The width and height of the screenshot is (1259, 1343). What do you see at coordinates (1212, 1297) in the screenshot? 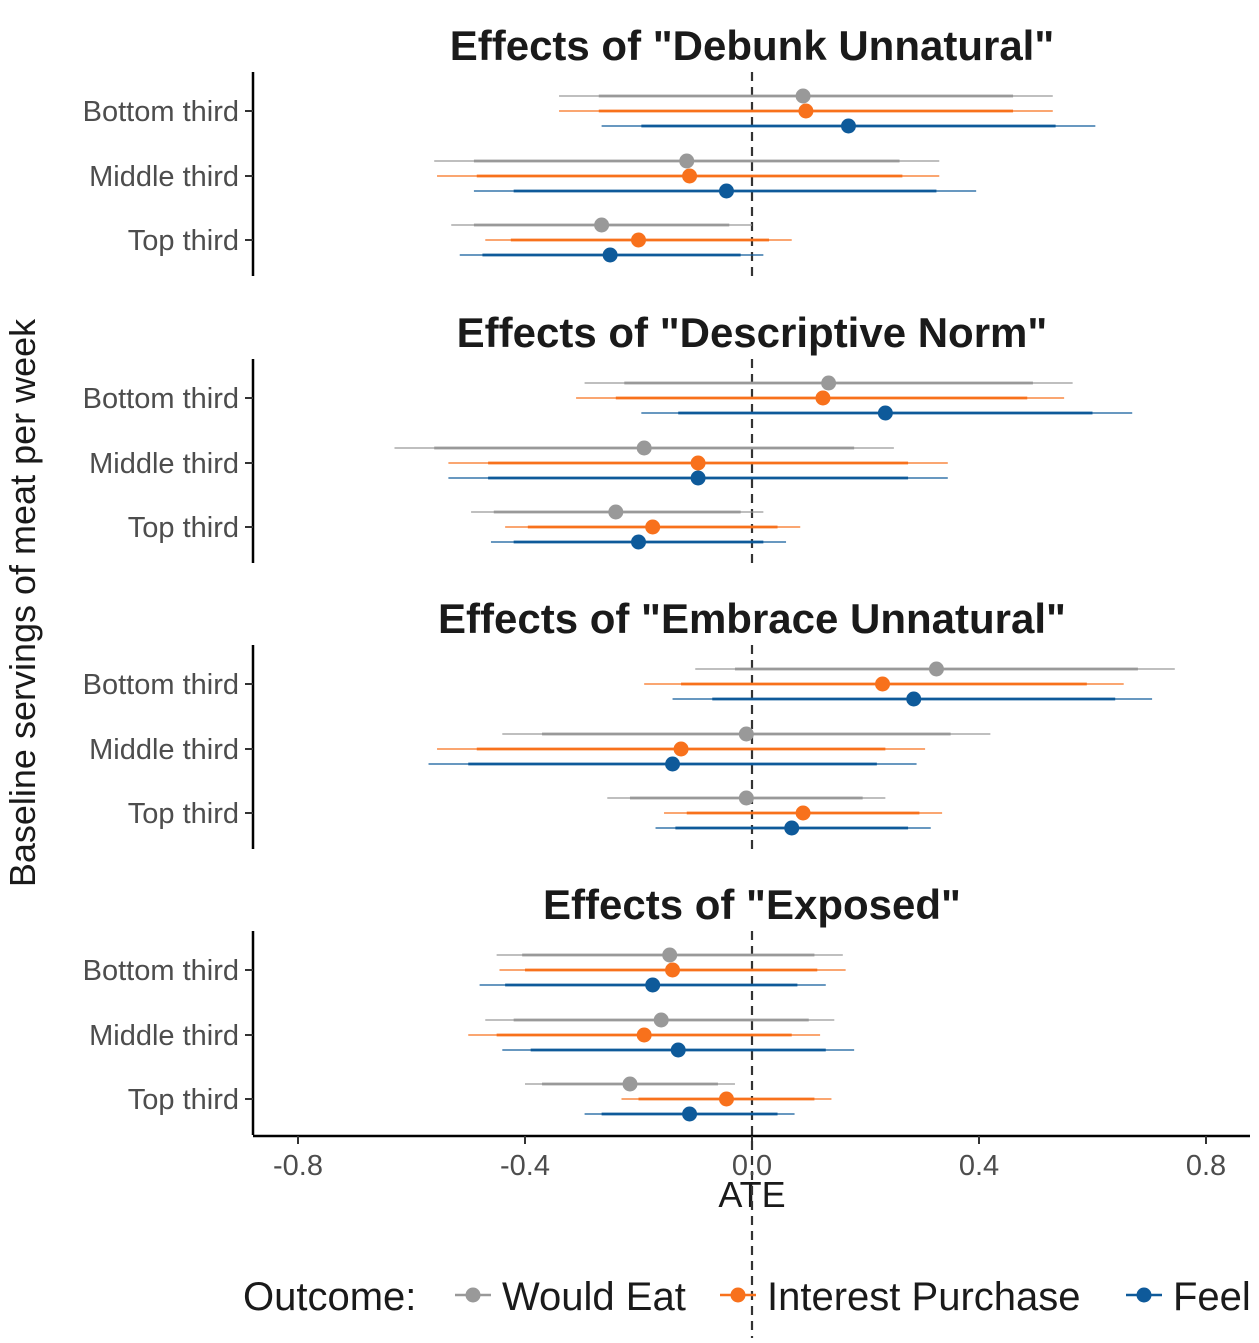
I see `legend-item-label: Feel` at bounding box center [1212, 1297].